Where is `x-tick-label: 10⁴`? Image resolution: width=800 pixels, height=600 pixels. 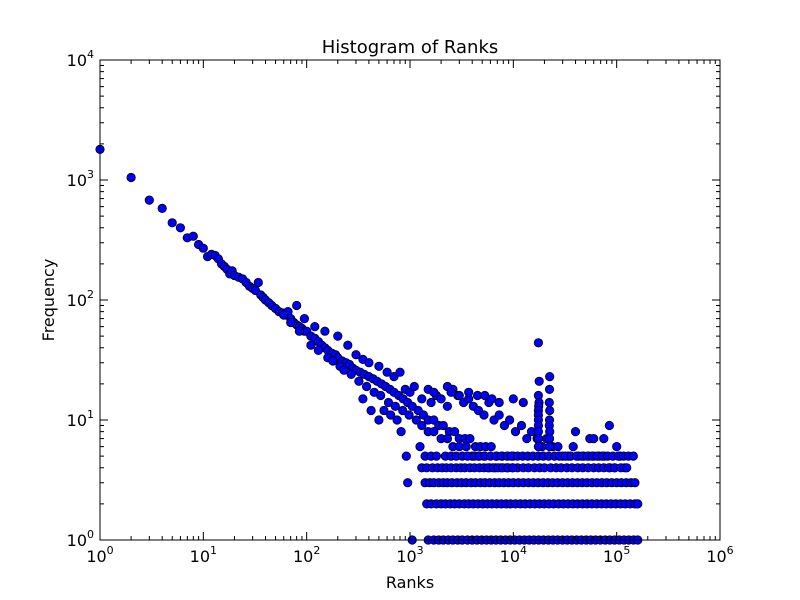 x-tick-label: 10⁴ is located at coordinates (513, 555).